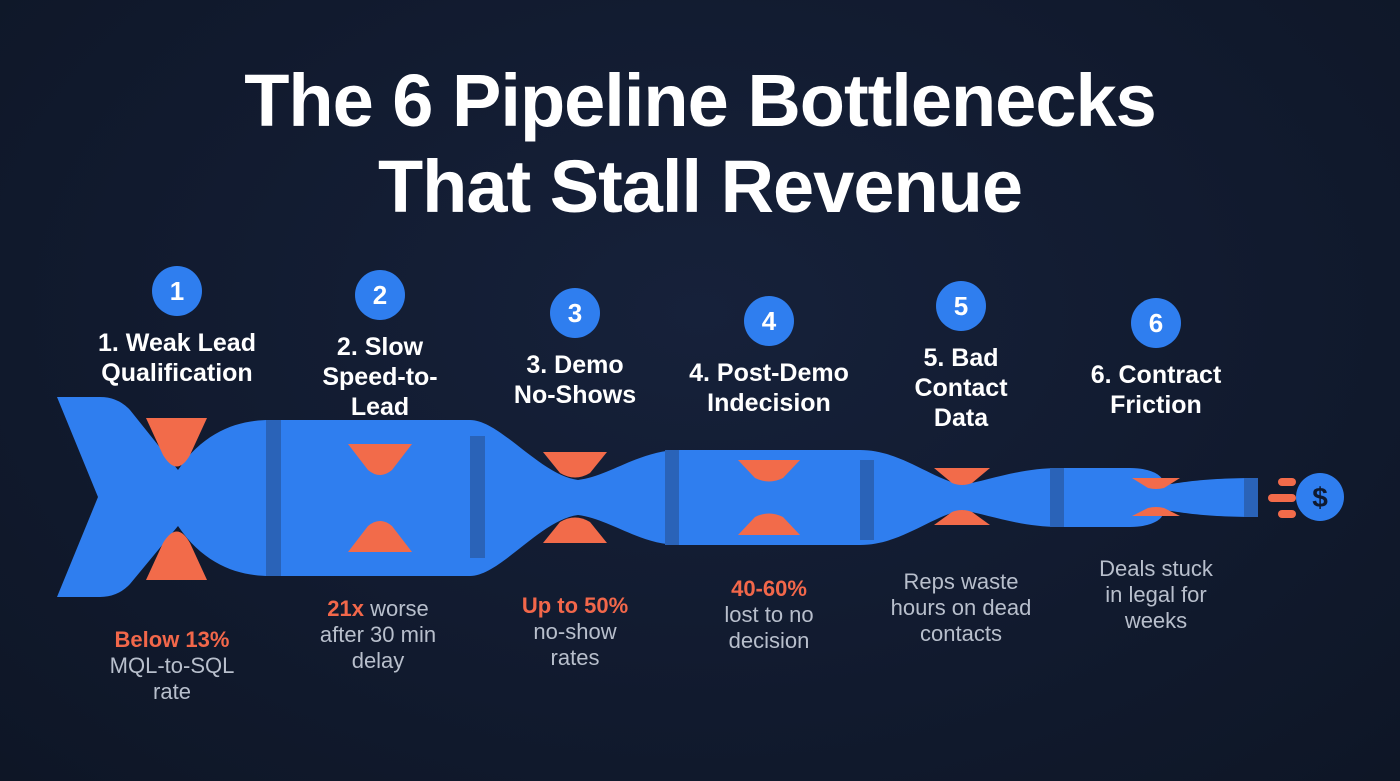  Describe the element at coordinates (176, 442) in the screenshot. I see `constriction-1-top` at that location.